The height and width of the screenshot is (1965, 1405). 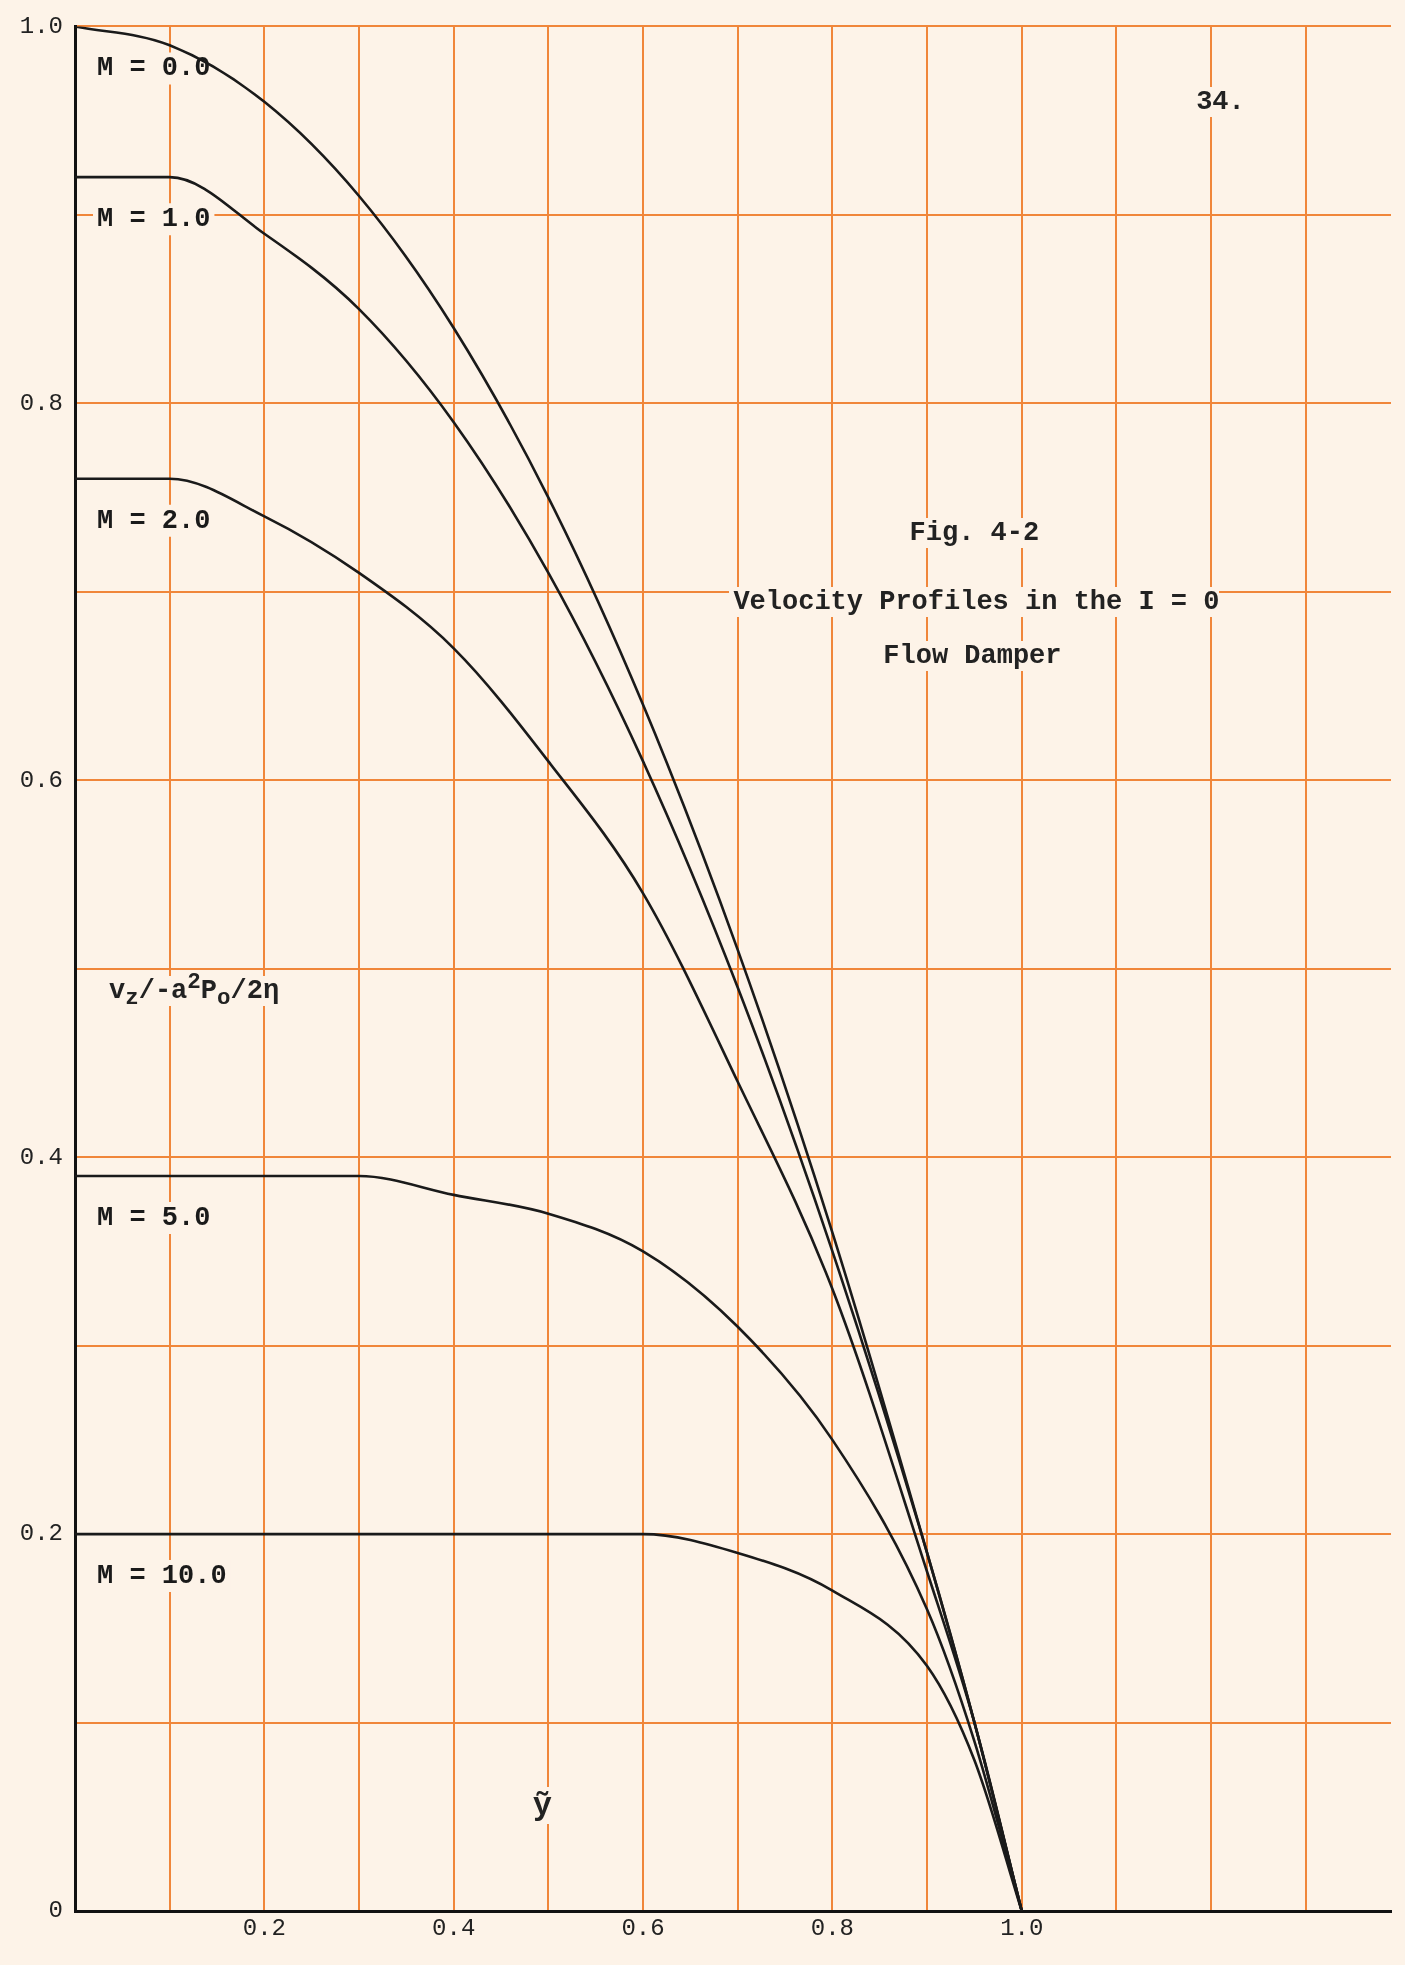 What do you see at coordinates (974, 628) in the screenshot?
I see `text: Velocity Profiles in the I = 0 Flow Damper` at bounding box center [974, 628].